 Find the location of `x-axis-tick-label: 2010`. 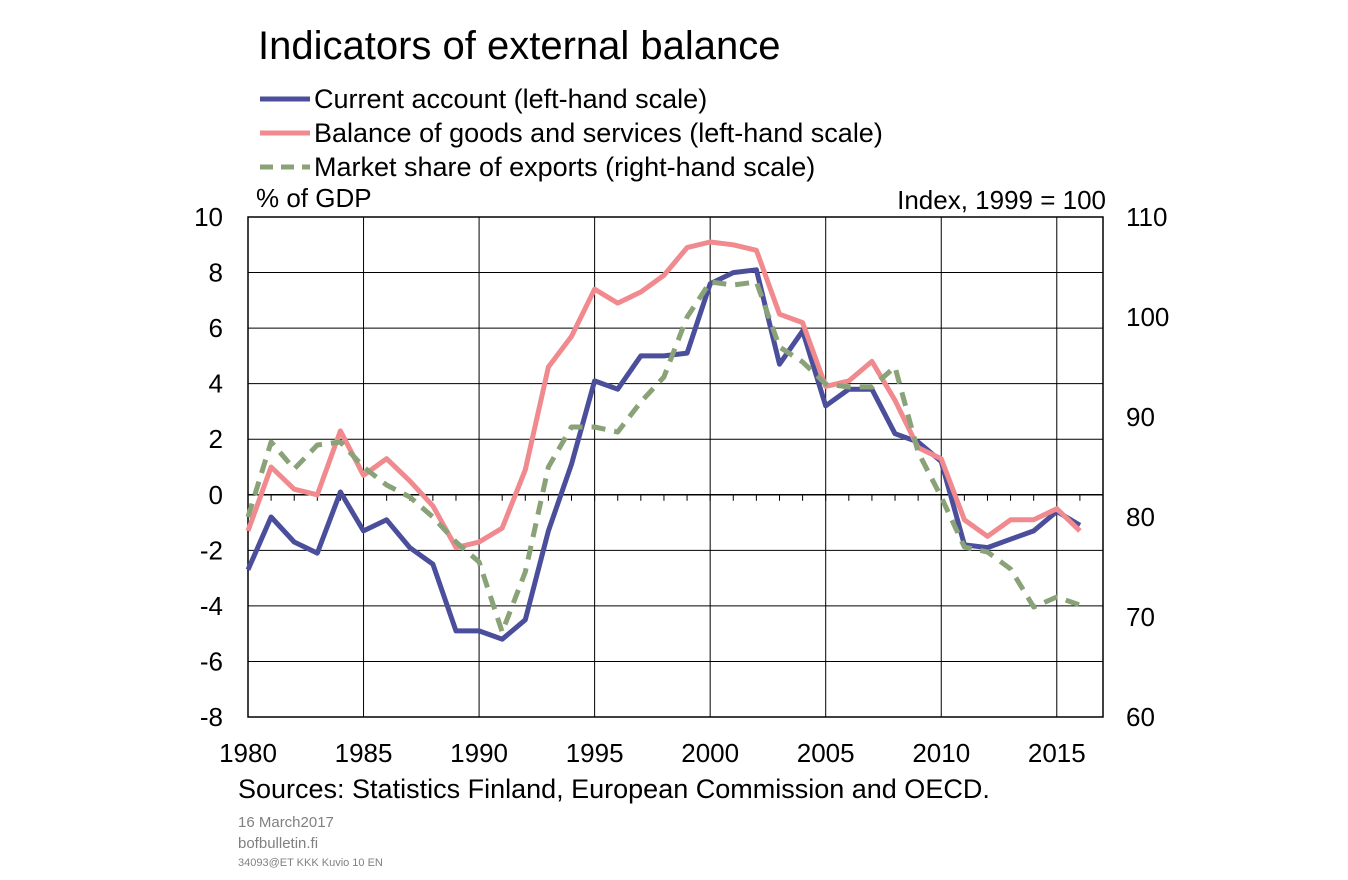

x-axis-tick-label: 2010 is located at coordinates (941, 753).